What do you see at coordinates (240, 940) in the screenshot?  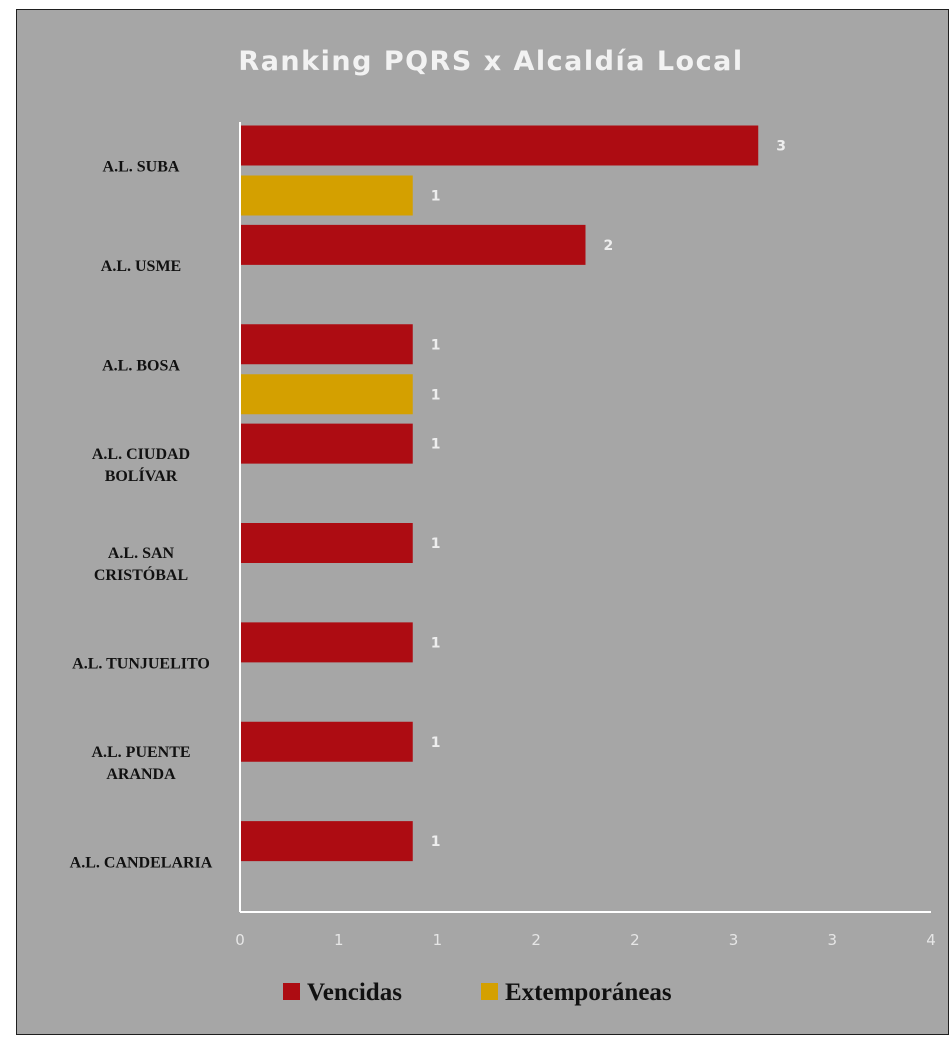 I see `x-tick-label-0: 0` at bounding box center [240, 940].